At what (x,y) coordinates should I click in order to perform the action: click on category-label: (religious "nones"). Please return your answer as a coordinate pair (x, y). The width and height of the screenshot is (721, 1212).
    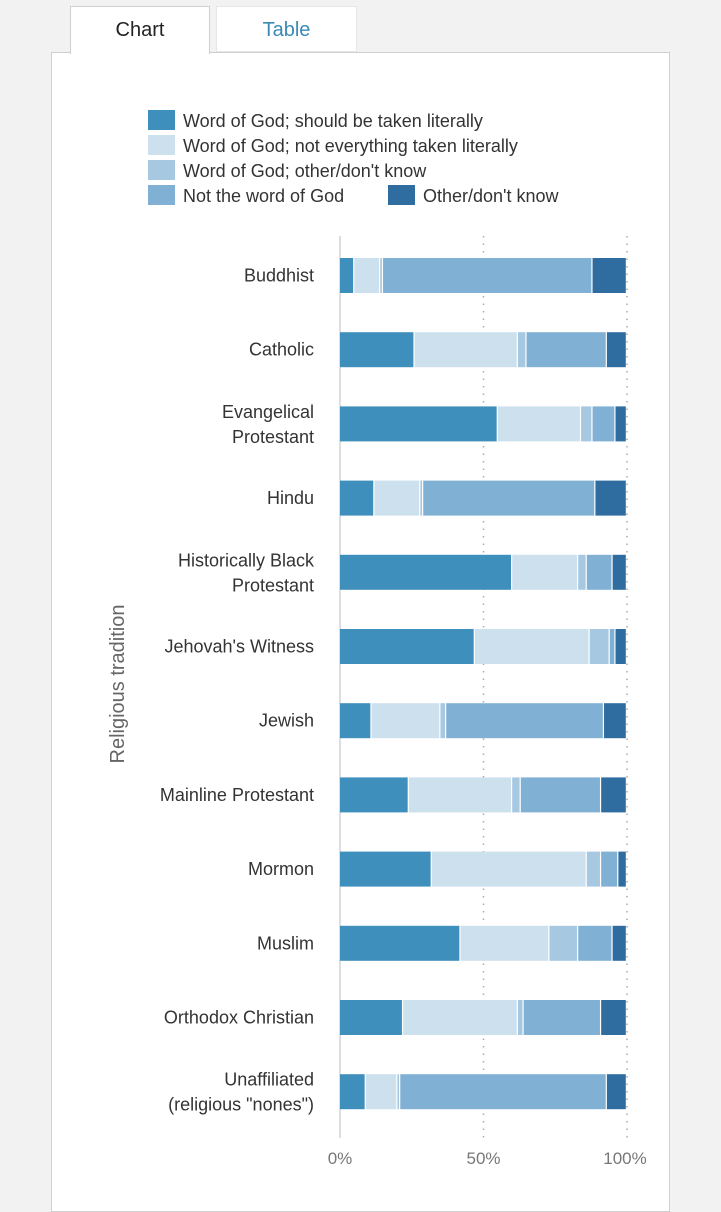
    Looking at the image, I should click on (241, 1105).